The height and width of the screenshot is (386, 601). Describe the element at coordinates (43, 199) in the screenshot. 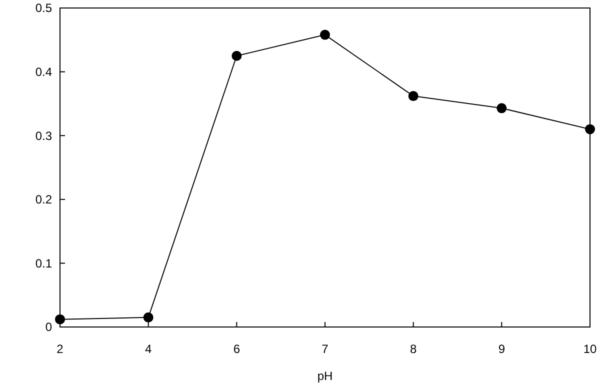

I see `y-tick-label: 0.2` at that location.